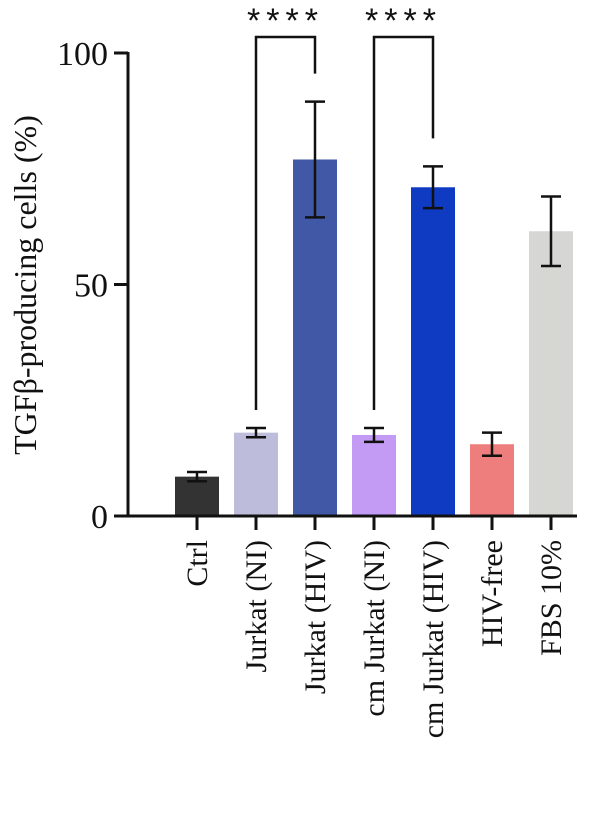 The width and height of the screenshot is (600, 834). I want to click on y-tick-label: 100, so click(82, 54).